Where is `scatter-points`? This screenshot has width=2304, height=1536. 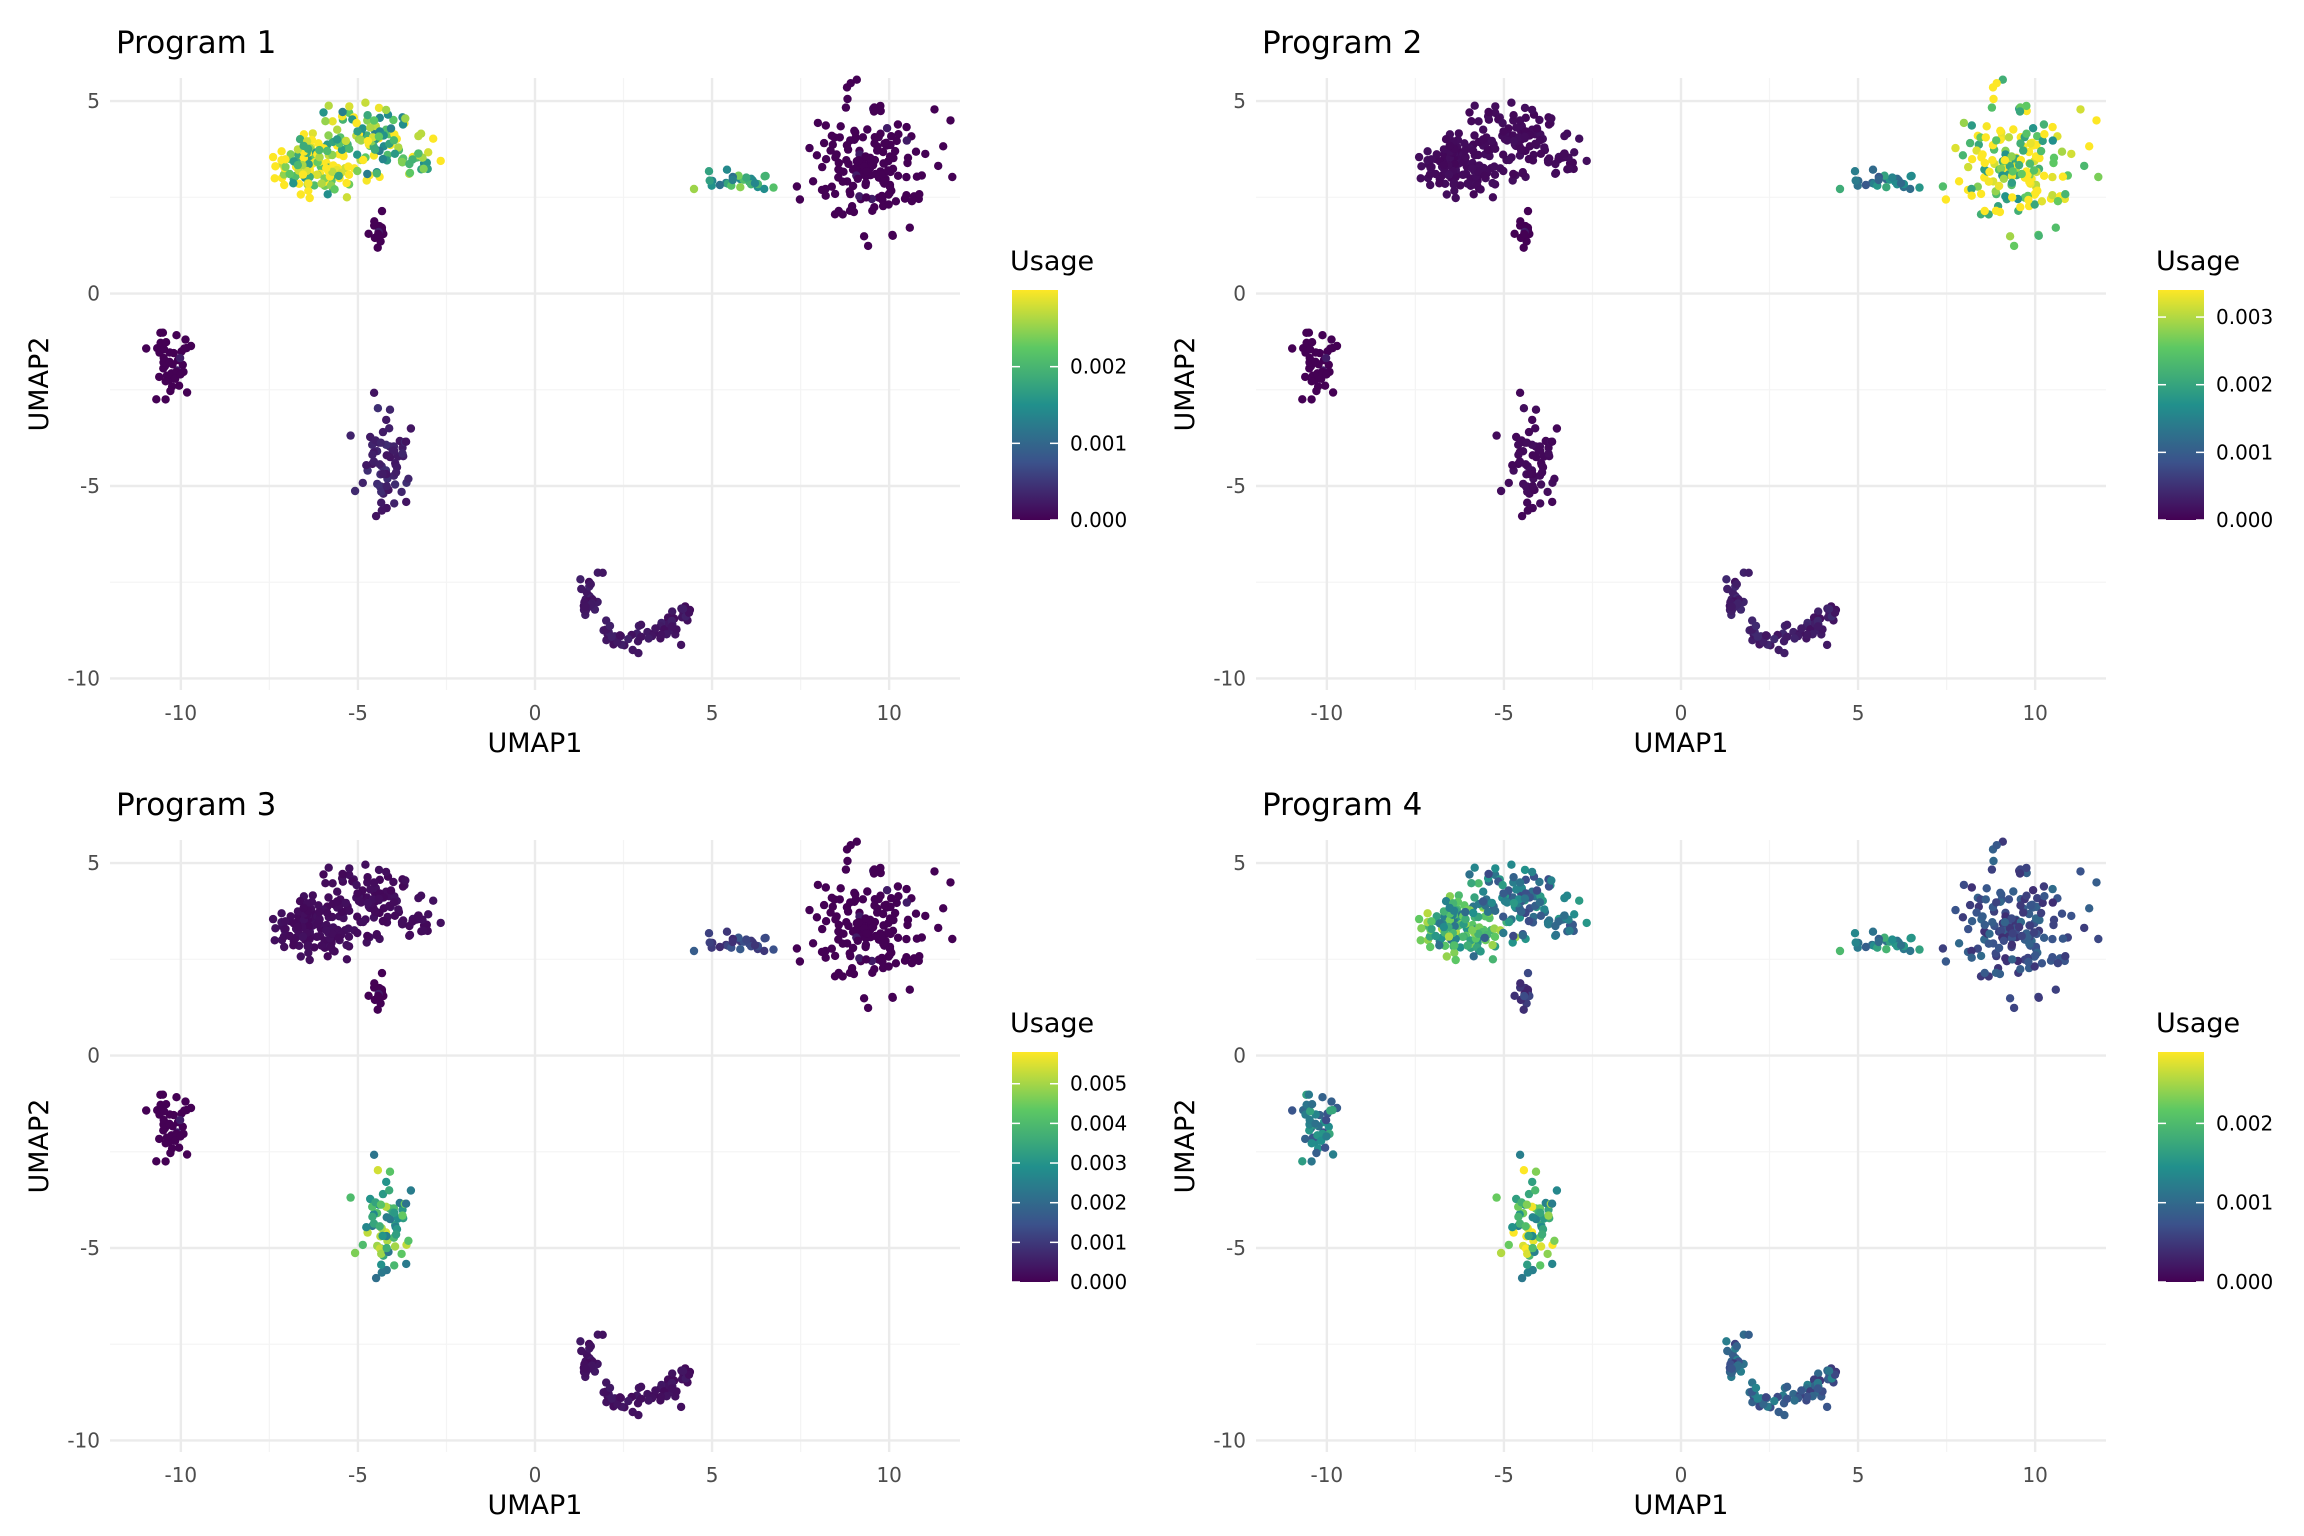
scatter-points is located at coordinates (1695, 366).